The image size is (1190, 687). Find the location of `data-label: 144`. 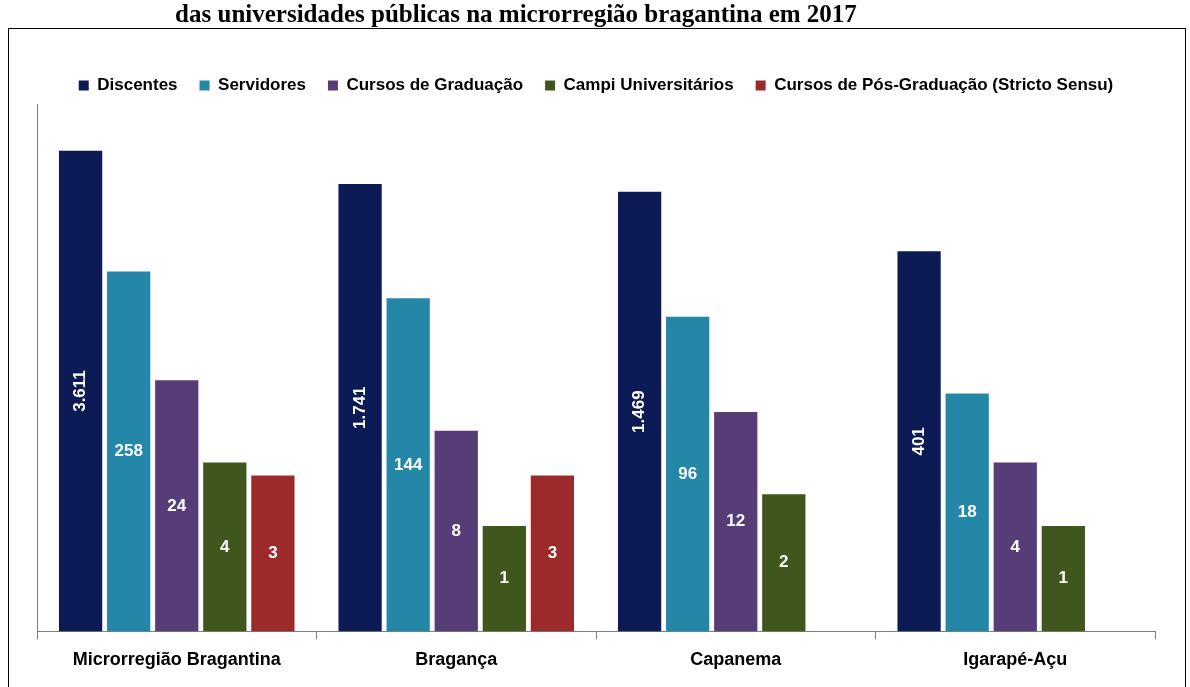

data-label: 144 is located at coordinates (408, 464).